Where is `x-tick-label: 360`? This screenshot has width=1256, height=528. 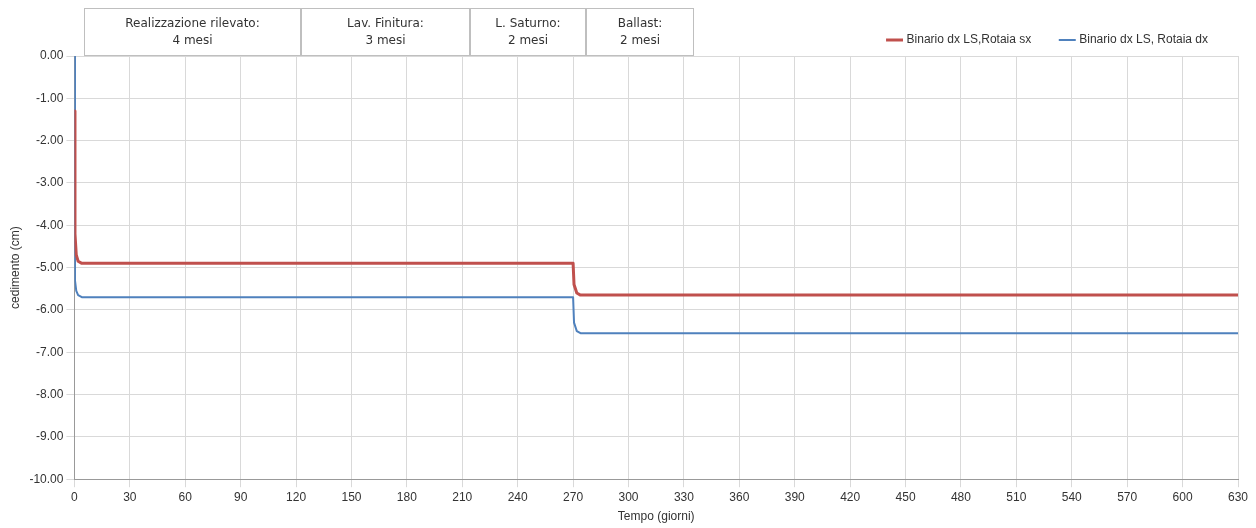
x-tick-label: 360 is located at coordinates (739, 496).